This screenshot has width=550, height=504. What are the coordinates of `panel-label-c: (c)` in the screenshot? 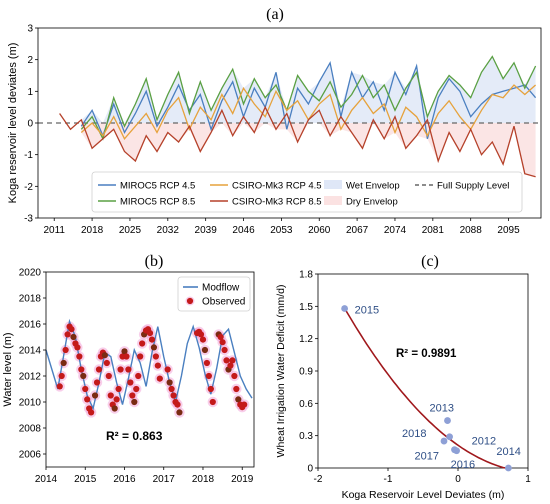 It's located at (430, 261).